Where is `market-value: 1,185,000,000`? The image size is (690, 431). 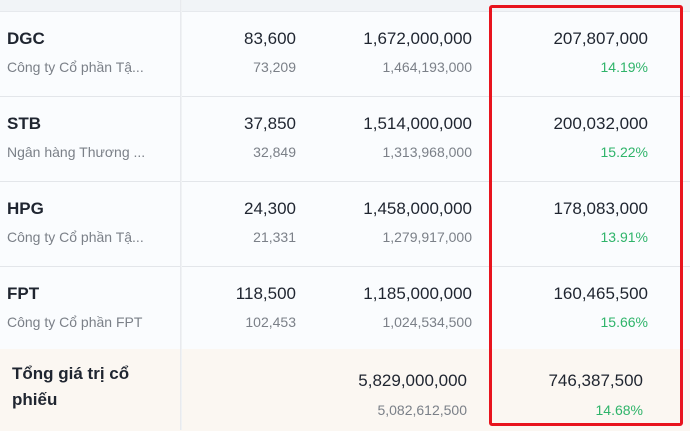
market-value: 1,185,000,000 is located at coordinates (417, 293).